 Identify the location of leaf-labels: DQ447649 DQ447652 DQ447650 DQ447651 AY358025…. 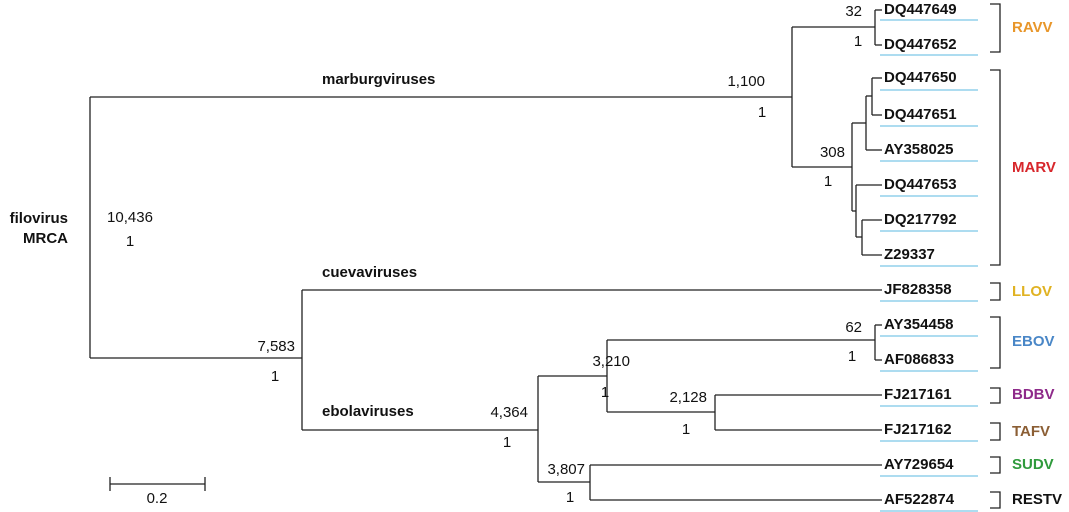
(920, 254).